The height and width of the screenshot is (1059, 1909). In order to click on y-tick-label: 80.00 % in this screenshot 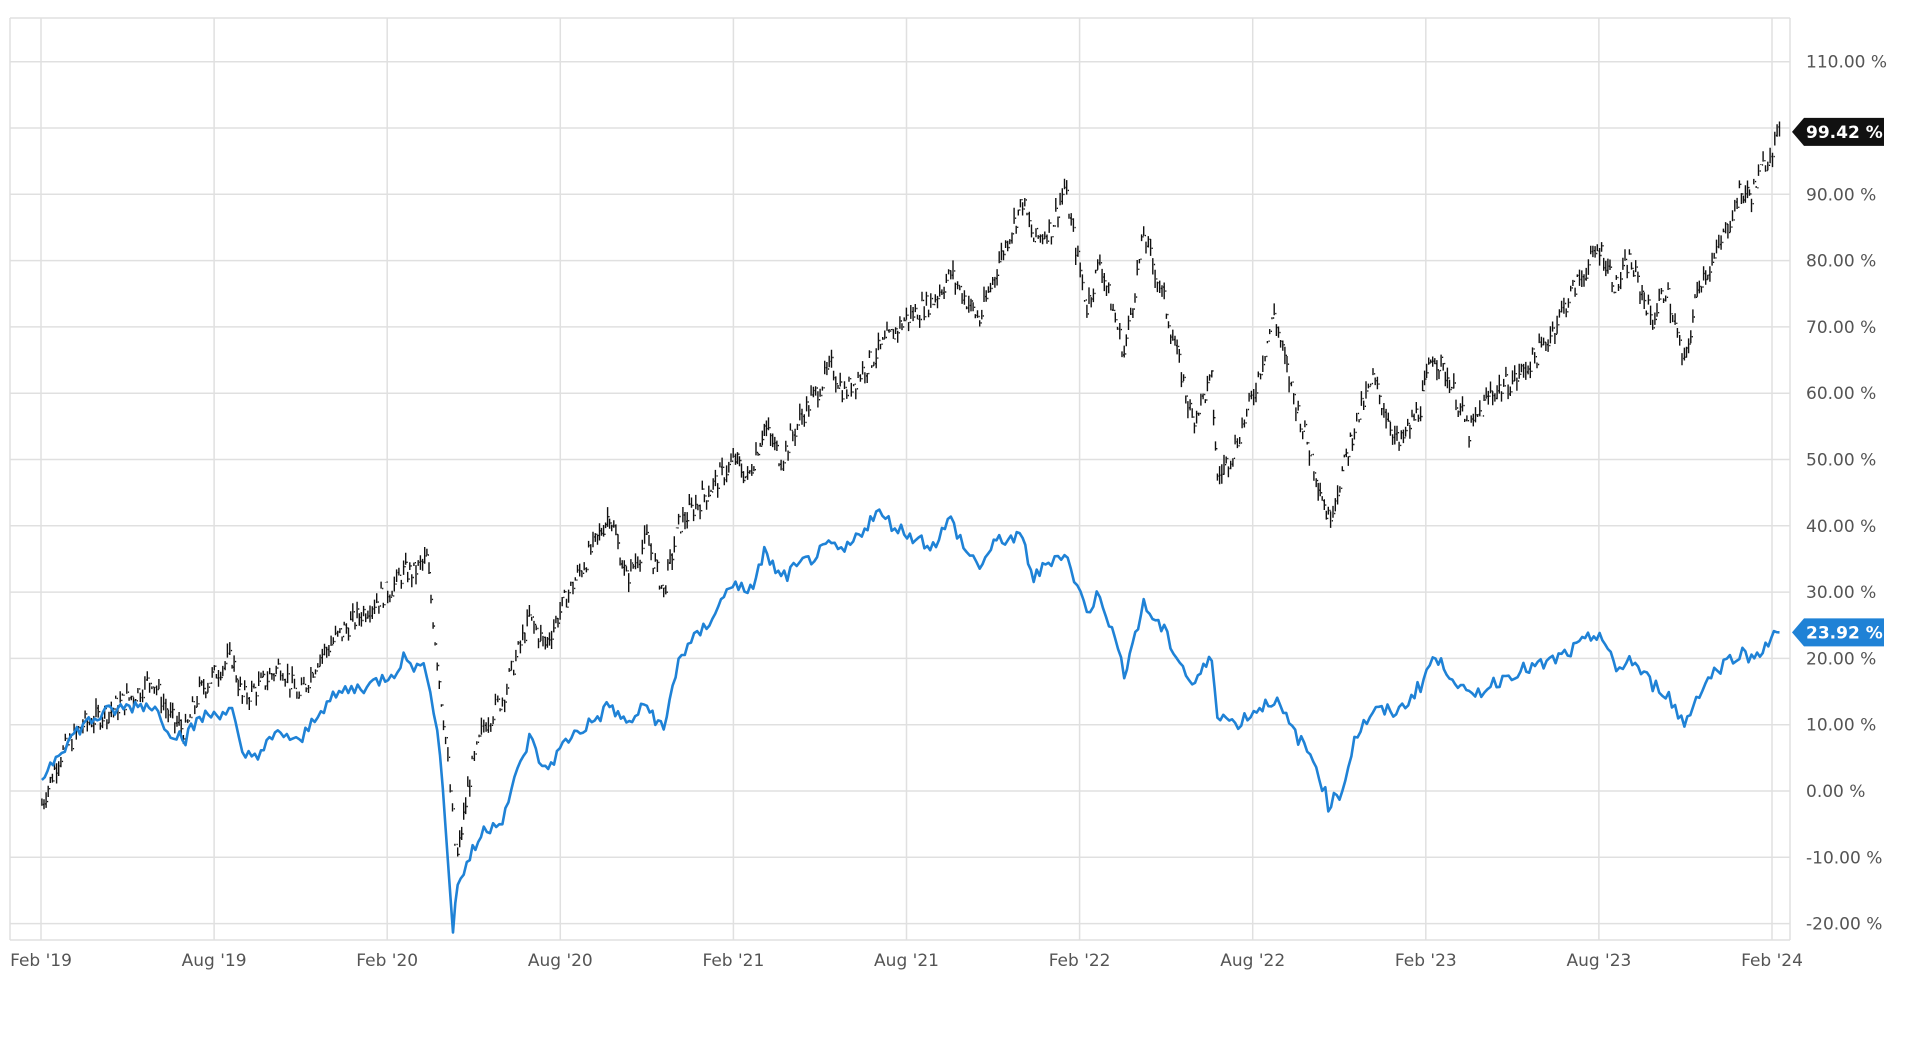, I will do `click(1841, 262)`.